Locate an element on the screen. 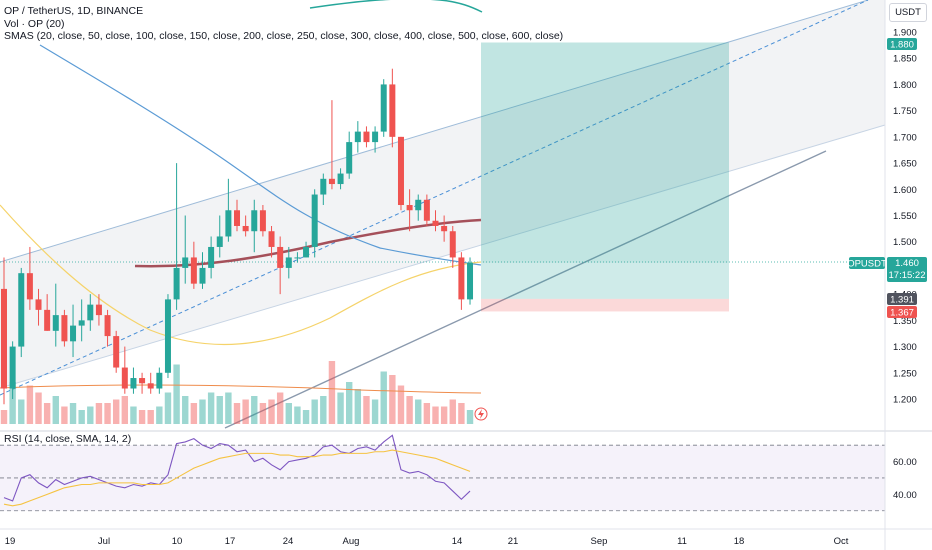 The height and width of the screenshot is (550, 932). symbol-badge-bg is located at coordinates (867, 263).